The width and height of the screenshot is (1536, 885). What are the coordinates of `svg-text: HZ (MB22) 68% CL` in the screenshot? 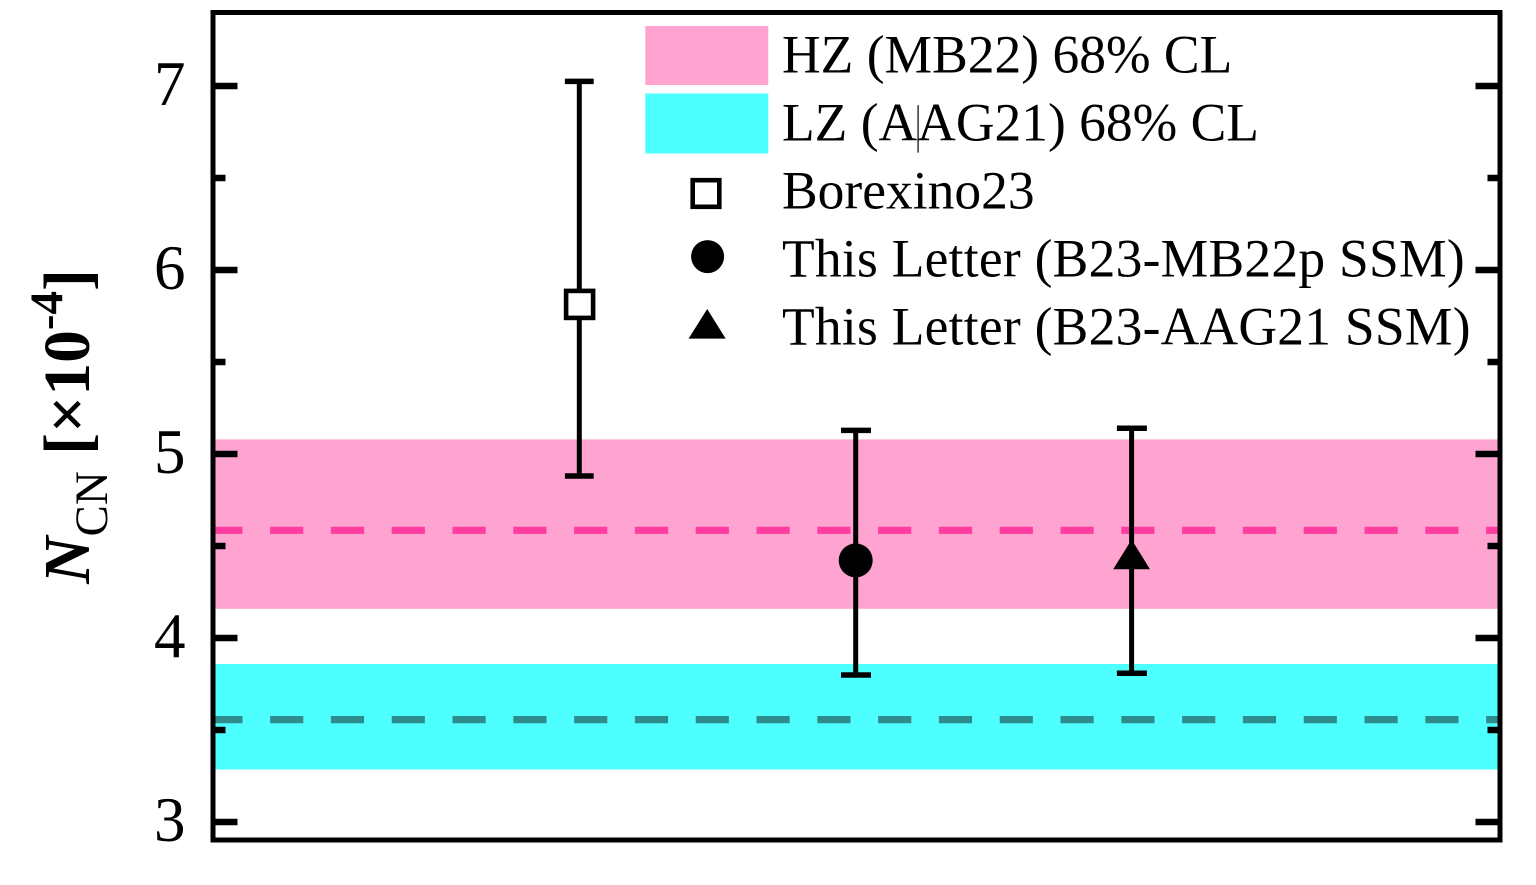 It's located at (1007, 54).